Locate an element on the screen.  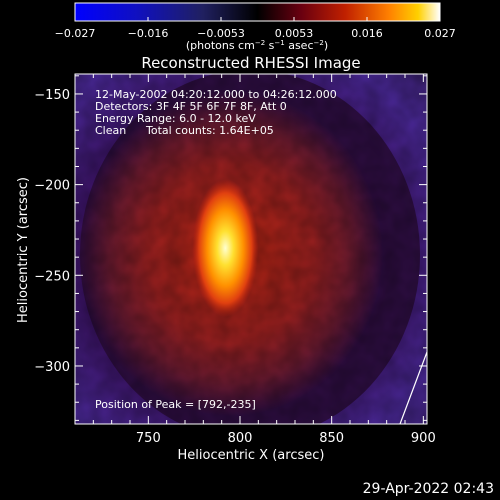
colorbar-ticks: −0.027 −0.016 −0.0053 0.0053 0.016 0.027 is located at coordinates (255, 28).